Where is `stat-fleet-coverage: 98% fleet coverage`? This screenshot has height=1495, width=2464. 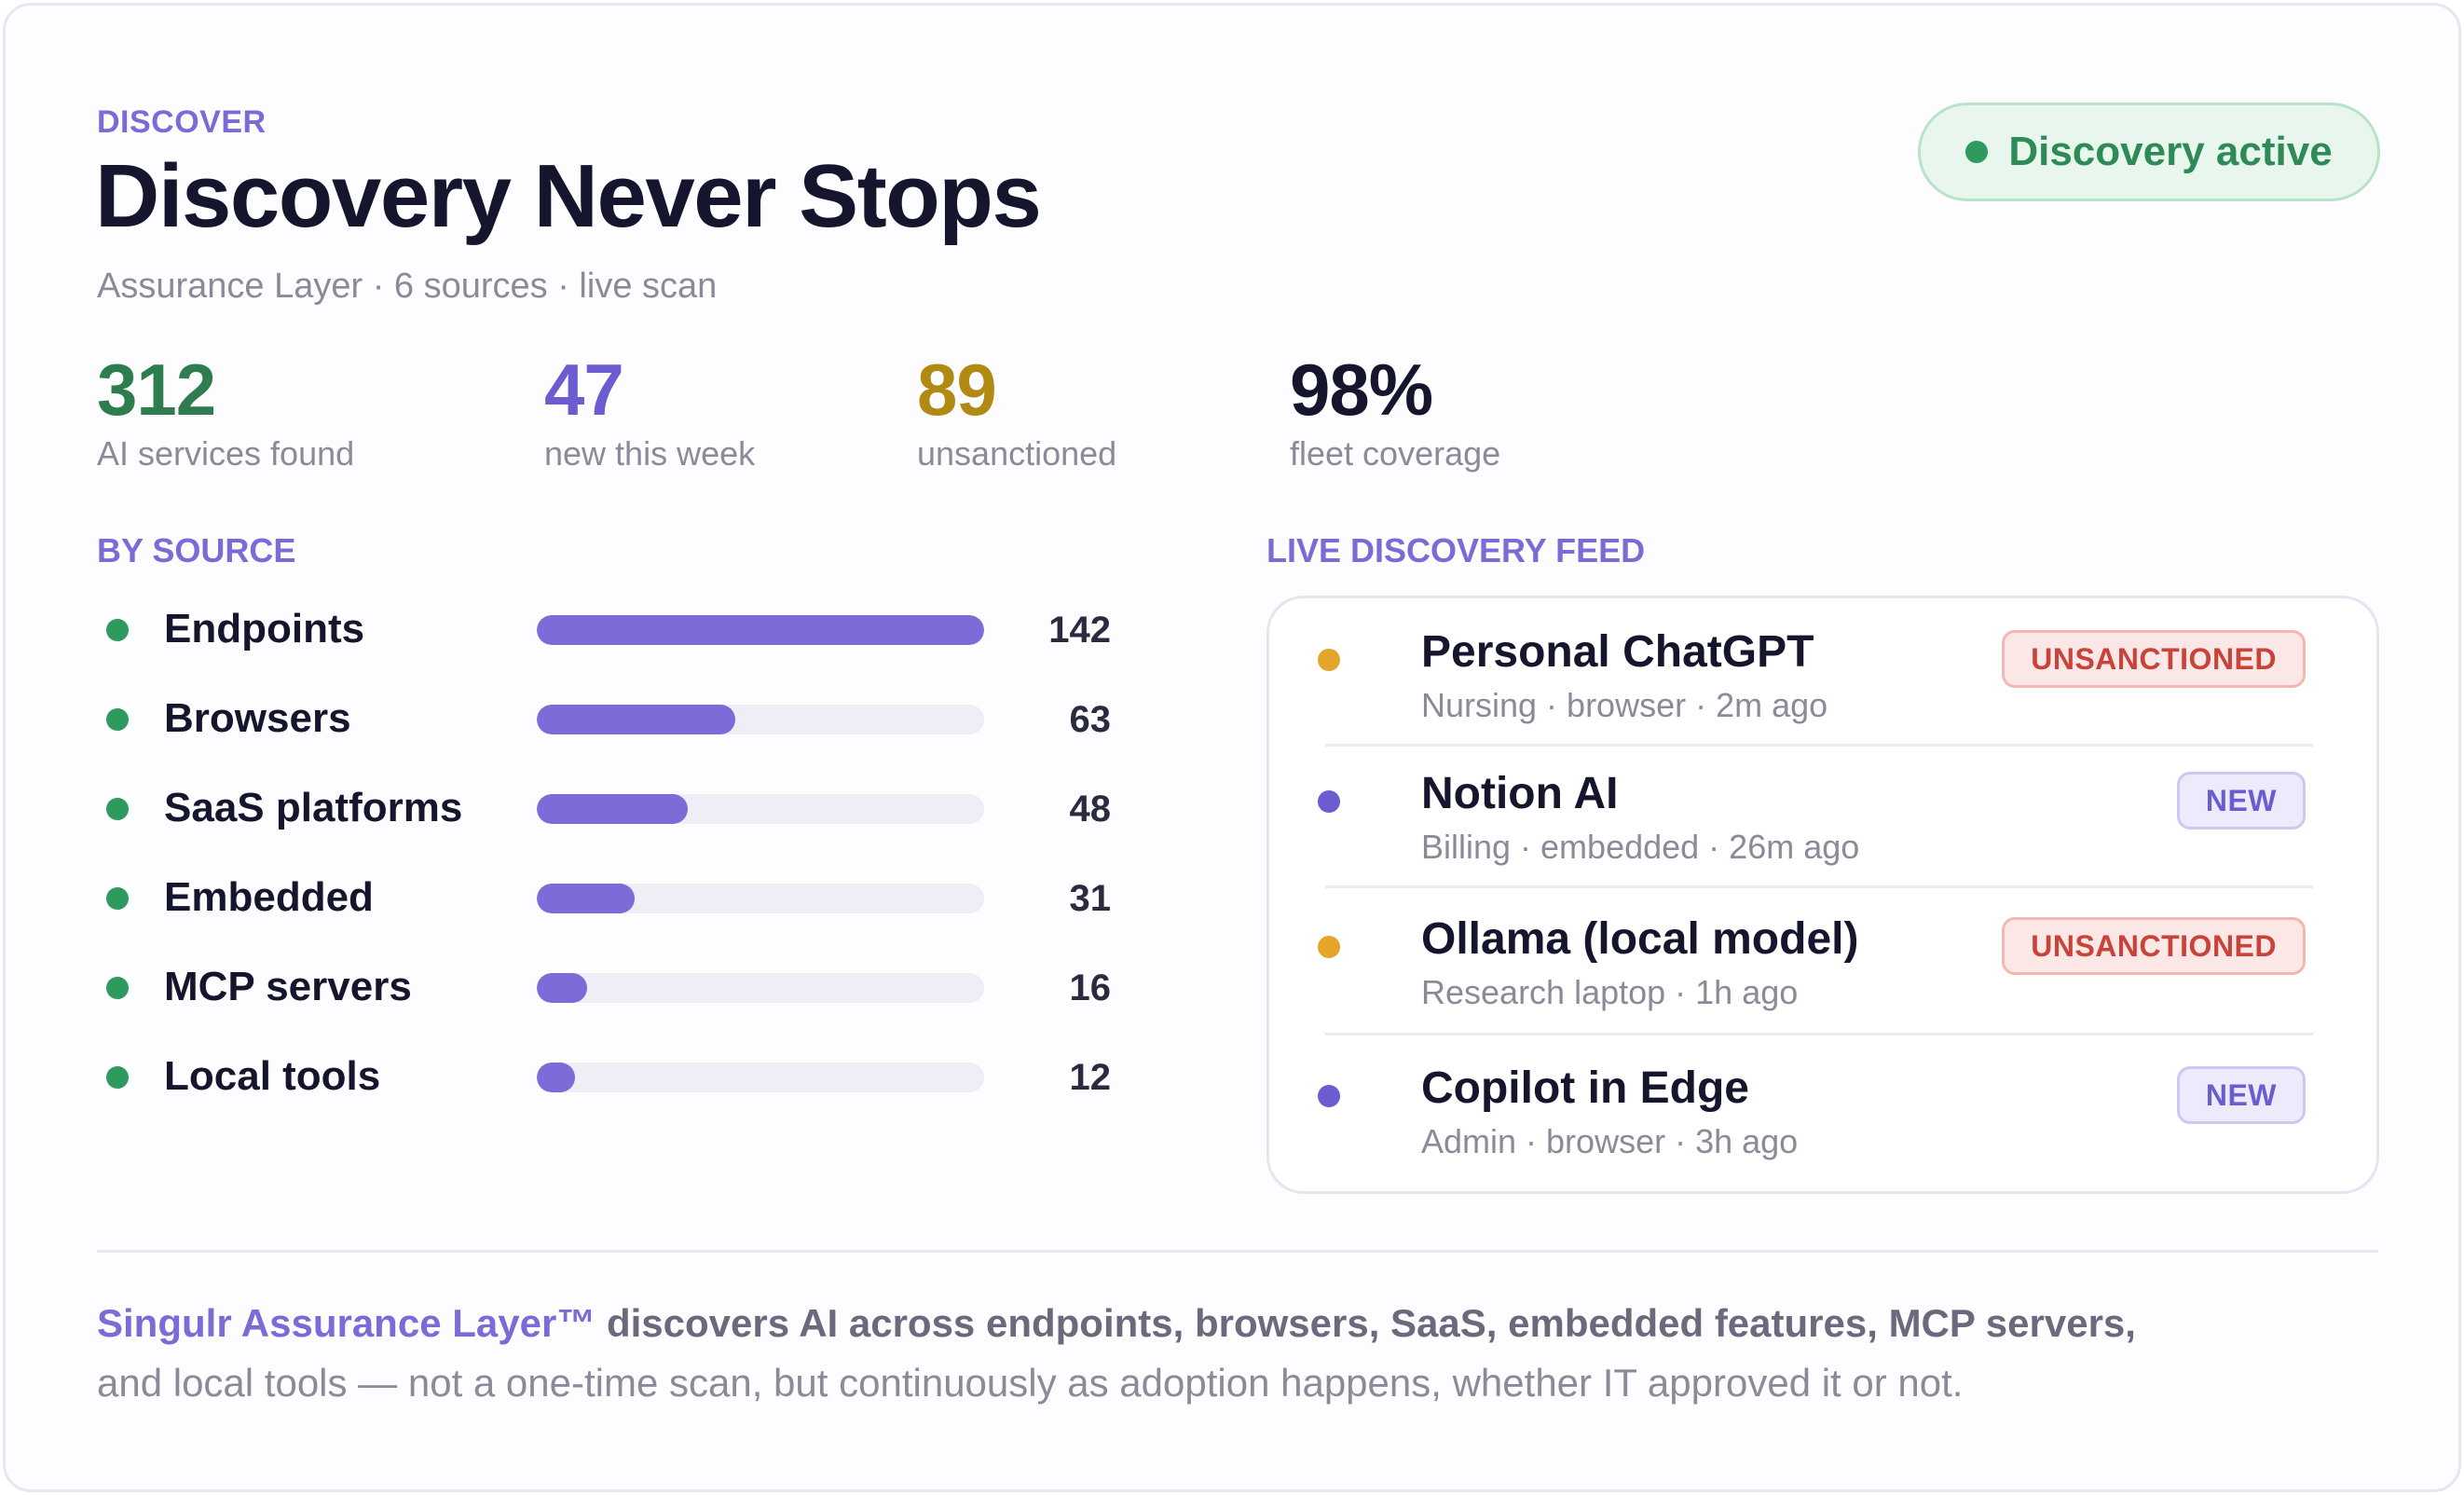
stat-fleet-coverage: 98% fleet coverage is located at coordinates (1395, 411).